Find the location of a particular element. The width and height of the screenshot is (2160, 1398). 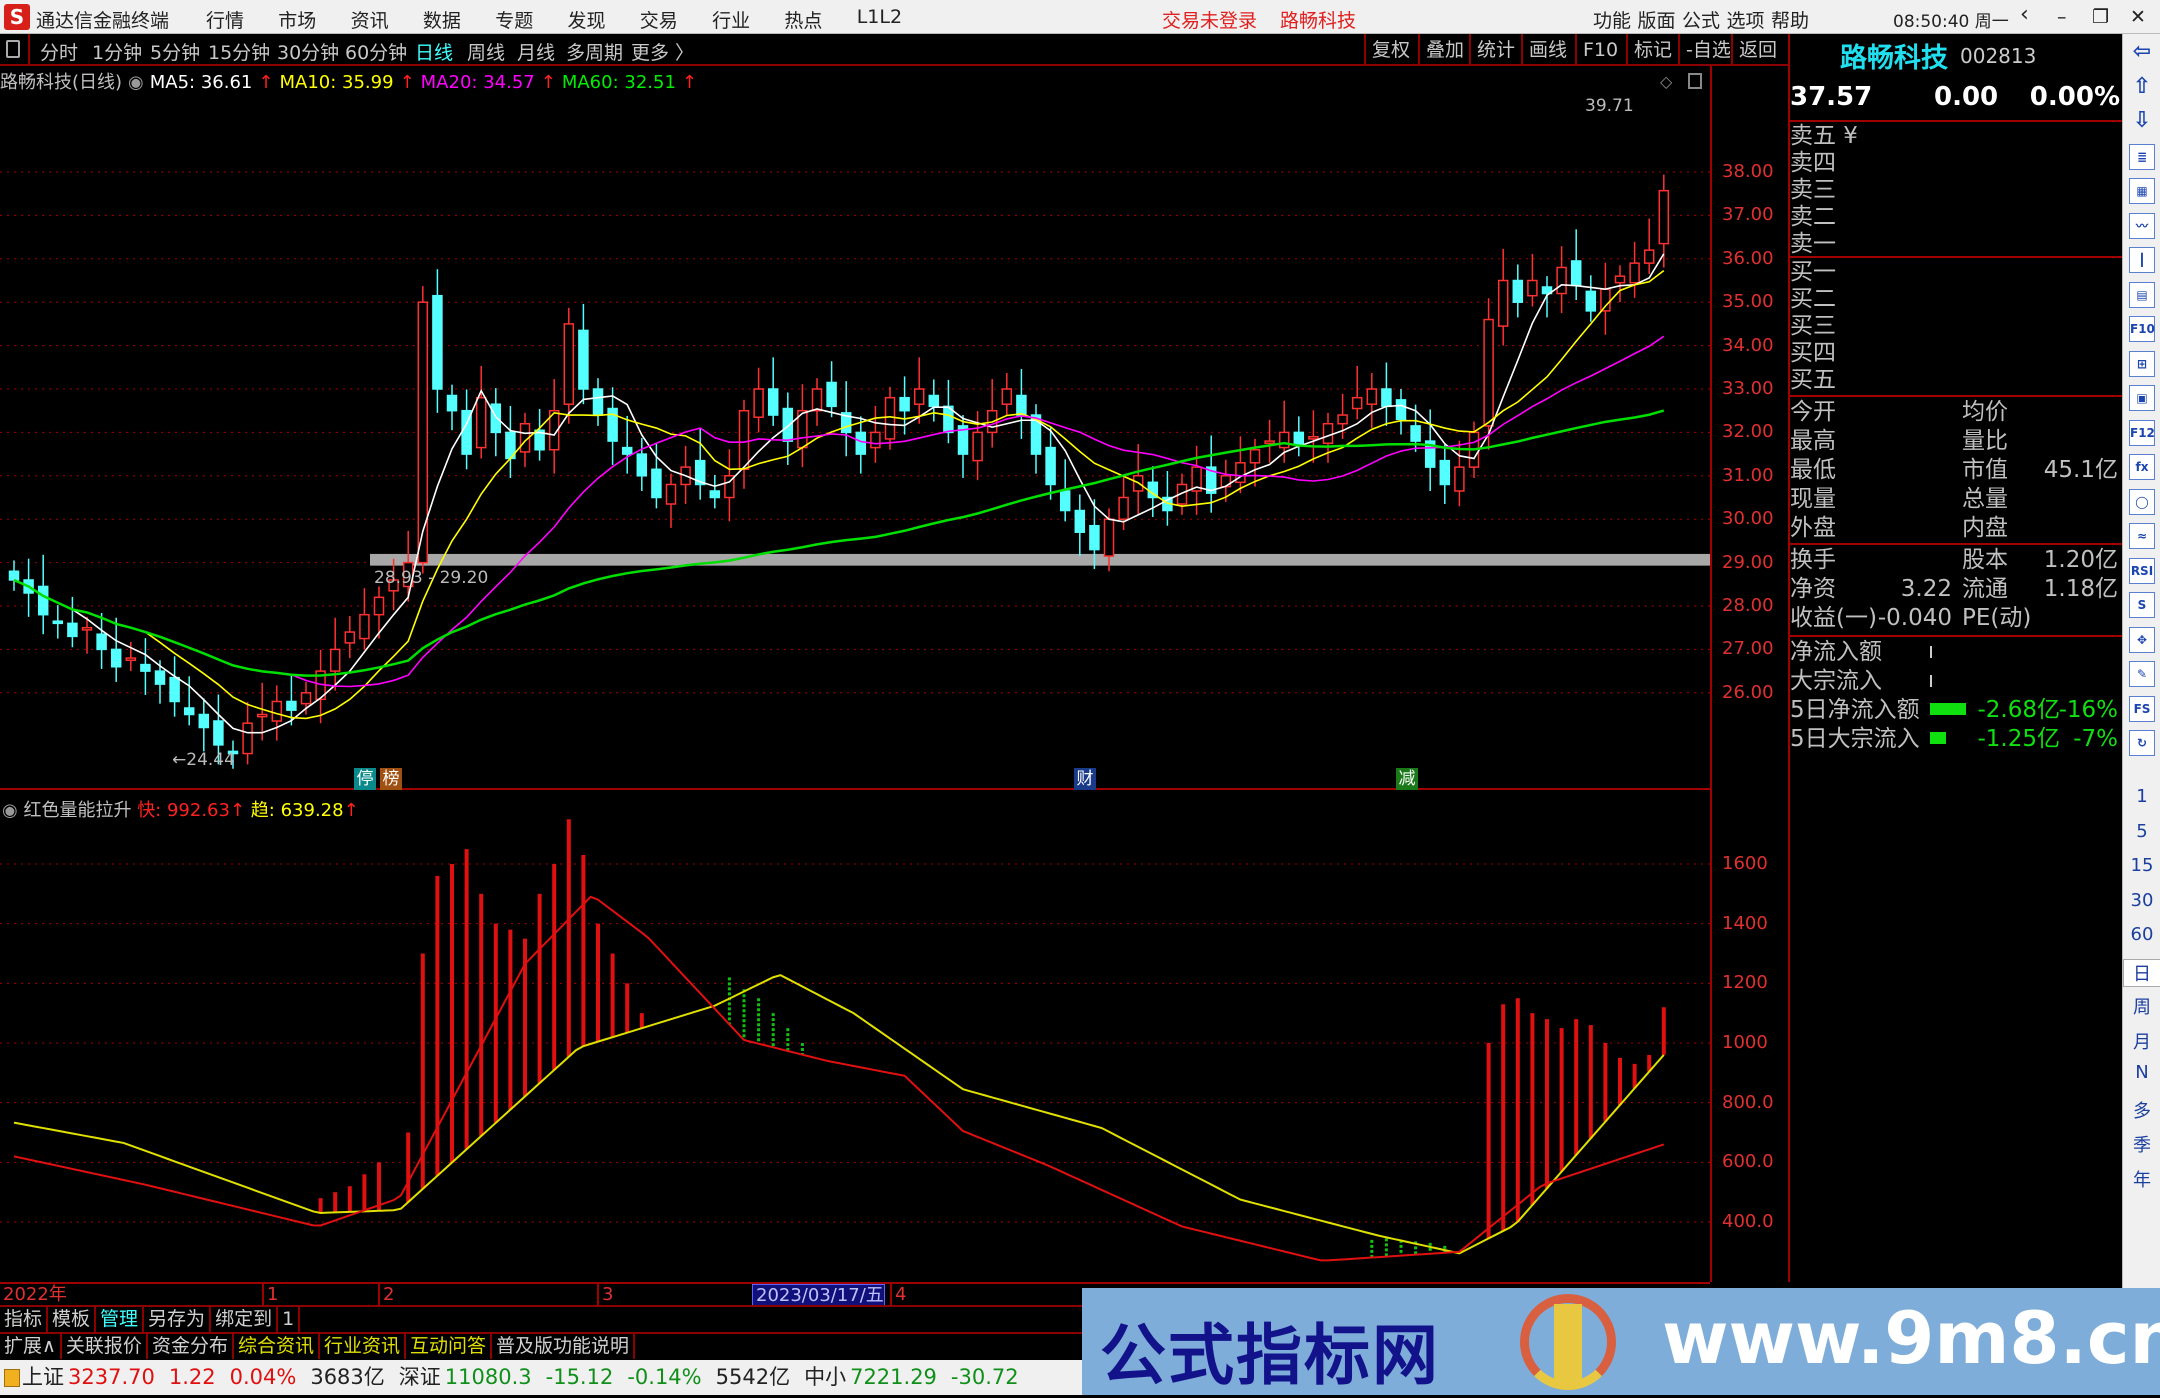

pencil-icon: ✎ is located at coordinates (2142, 674).